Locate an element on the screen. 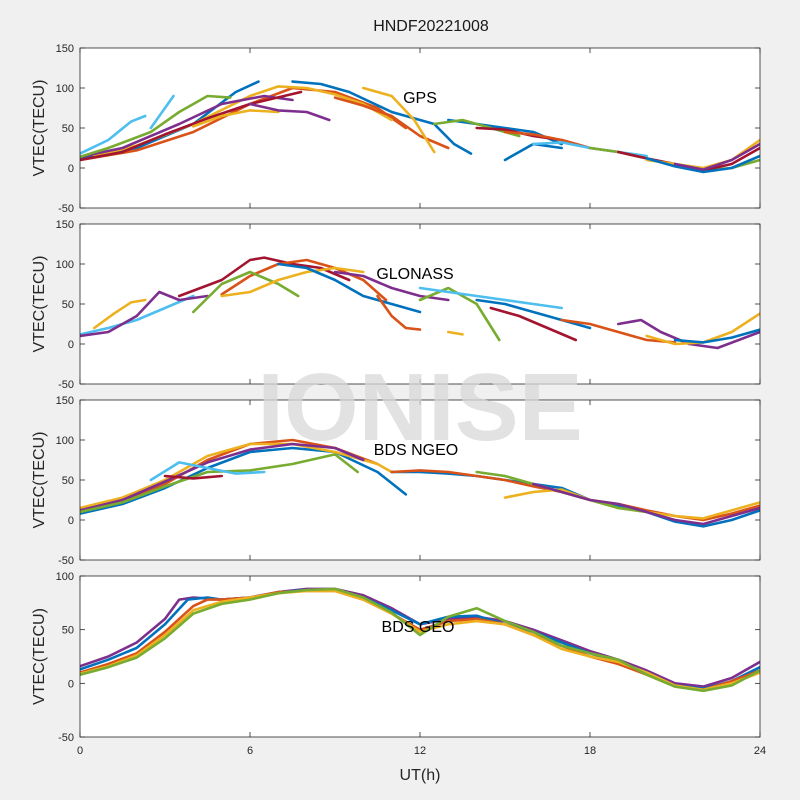 The height and width of the screenshot is (800, 800). x-tick-label: 6 is located at coordinates (250, 751).